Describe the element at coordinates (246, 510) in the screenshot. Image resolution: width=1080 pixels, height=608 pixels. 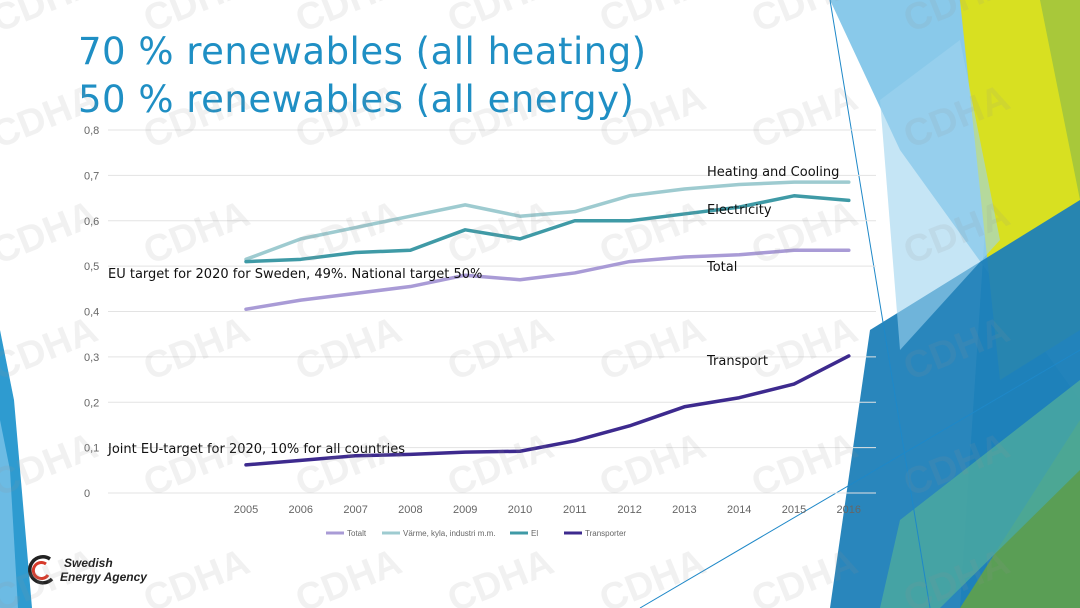
I see `x-tick-label: 2005` at that location.